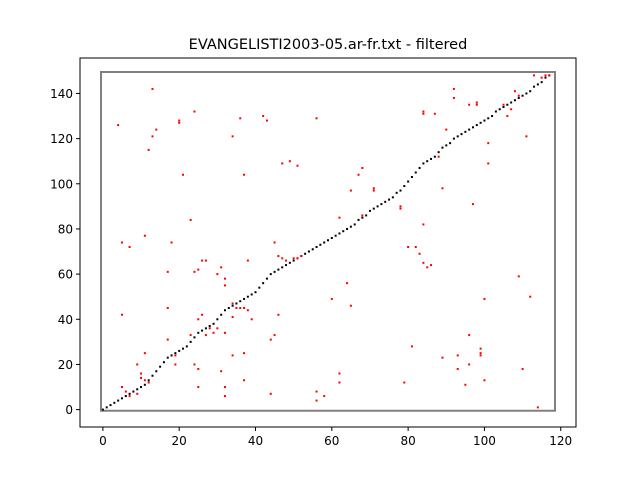 This screenshot has height=480, width=640. What do you see at coordinates (69, 410) in the screenshot?
I see `y-tick-label: 0` at bounding box center [69, 410].